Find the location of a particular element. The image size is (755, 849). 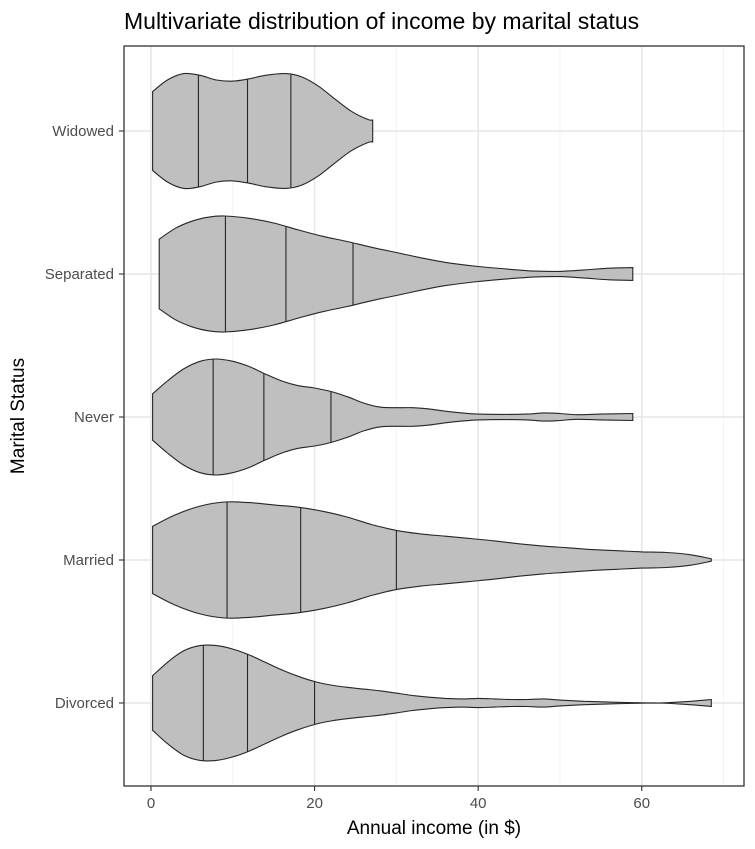

x-tick-label: 20 is located at coordinates (314, 803).